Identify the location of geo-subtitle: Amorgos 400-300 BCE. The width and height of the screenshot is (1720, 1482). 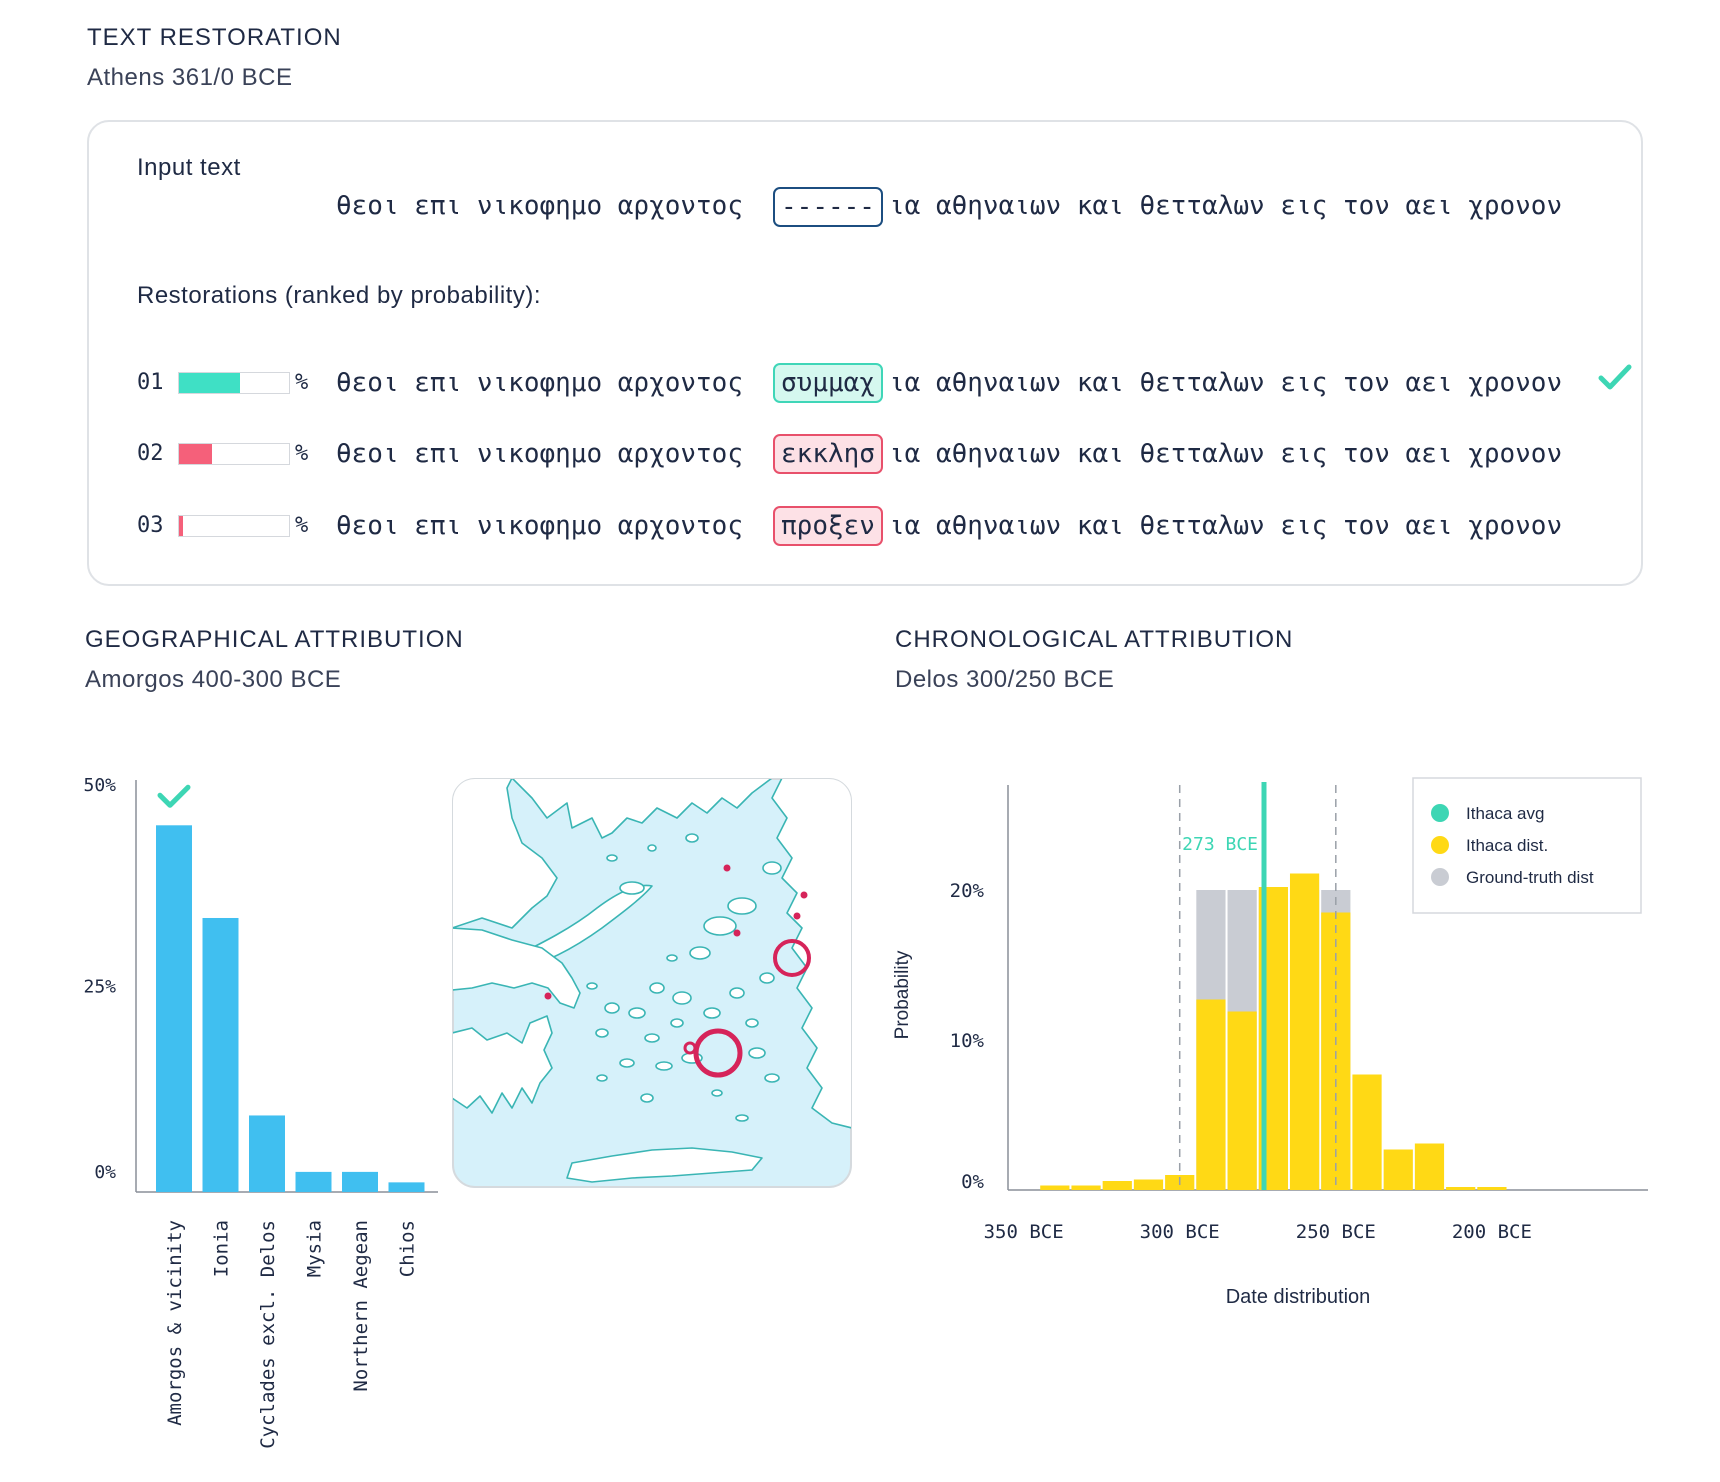
(213, 679).